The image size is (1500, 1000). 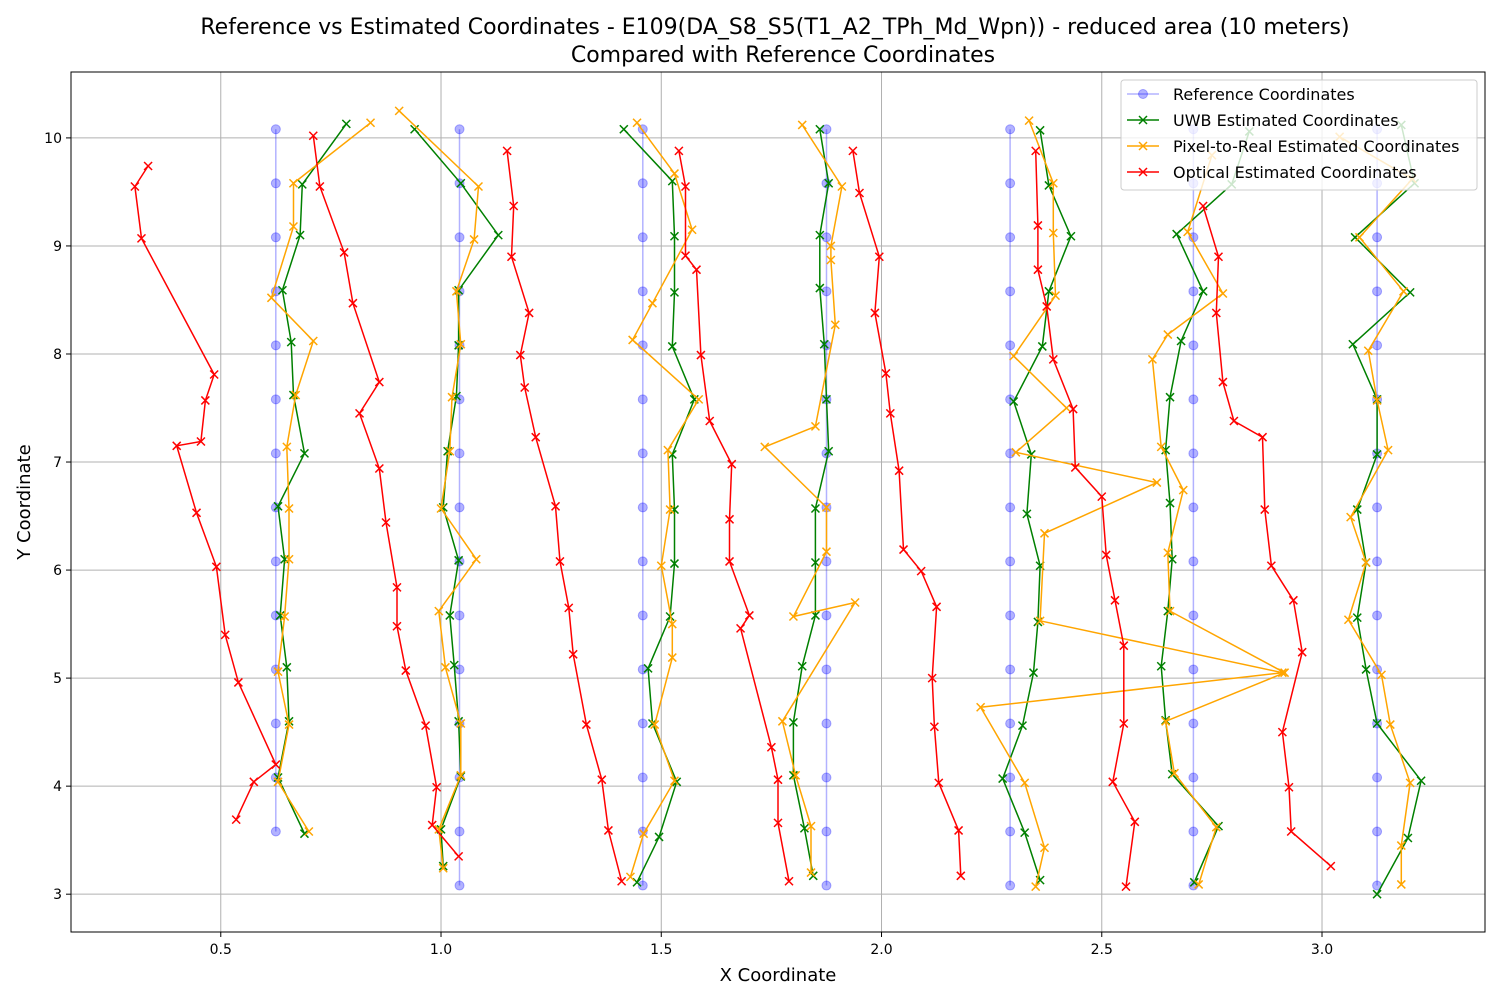 What do you see at coordinates (1102, 950) in the screenshot?
I see `x-tick-label: 2.5` at bounding box center [1102, 950].